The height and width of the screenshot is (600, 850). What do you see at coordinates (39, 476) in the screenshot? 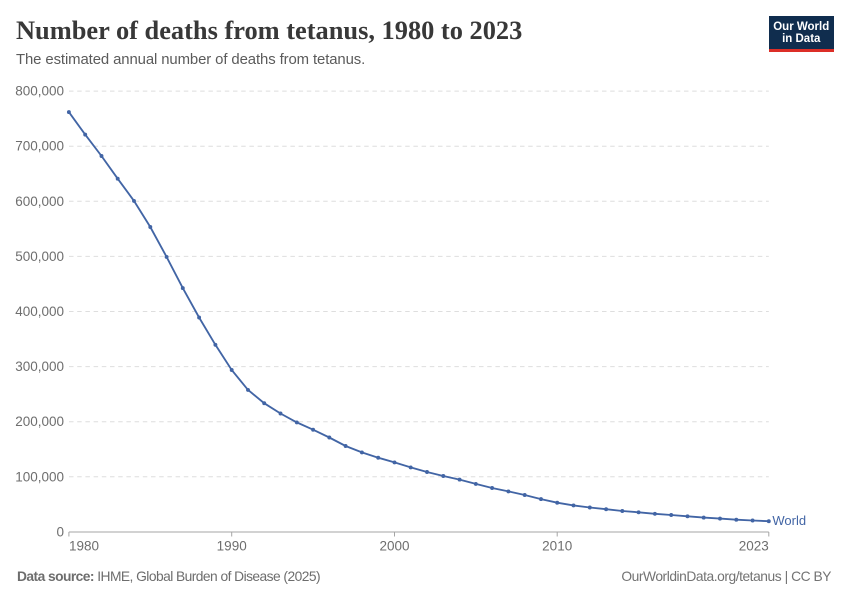
I see `svg-text: 100,000` at bounding box center [39, 476].